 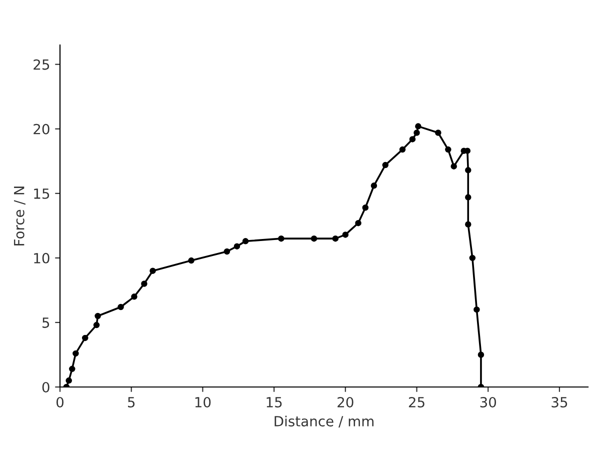 I want to click on y-tick-label: 25, so click(x=42, y=64).